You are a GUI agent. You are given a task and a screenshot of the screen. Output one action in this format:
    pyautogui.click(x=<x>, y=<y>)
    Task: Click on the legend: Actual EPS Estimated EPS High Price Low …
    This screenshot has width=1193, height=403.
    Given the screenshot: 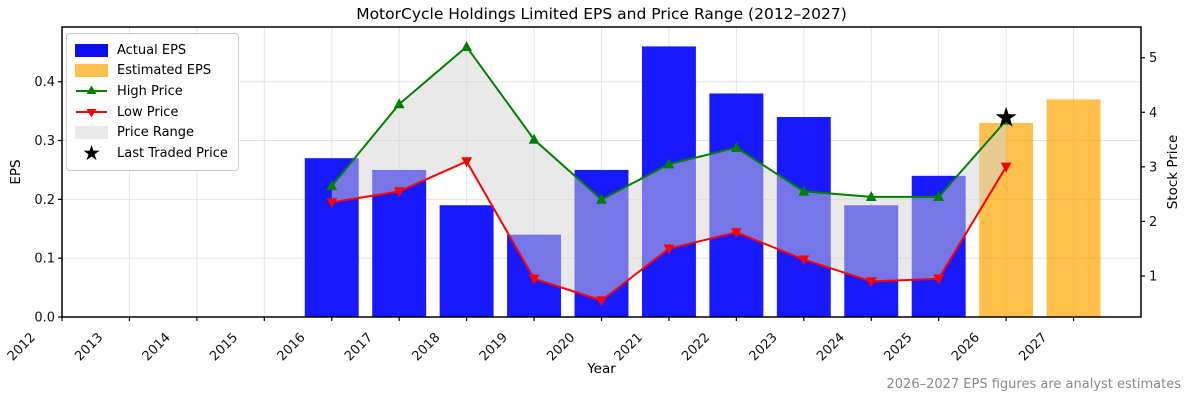 What is the action you would take?
    pyautogui.click(x=152, y=102)
    